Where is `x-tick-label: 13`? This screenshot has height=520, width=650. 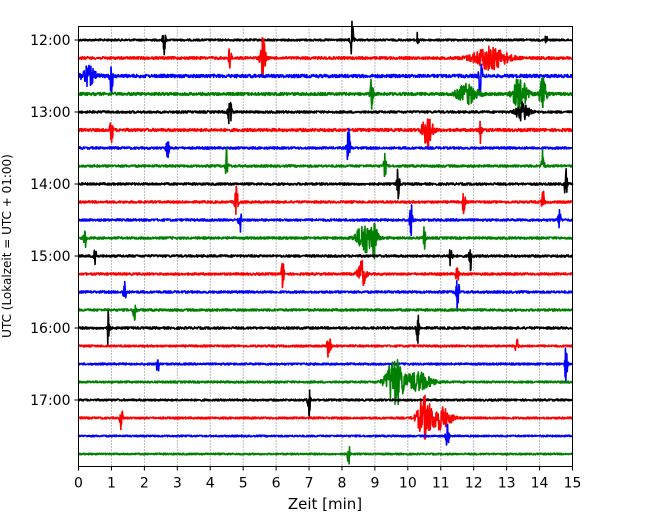
x-tick-label: 13 is located at coordinates (507, 484).